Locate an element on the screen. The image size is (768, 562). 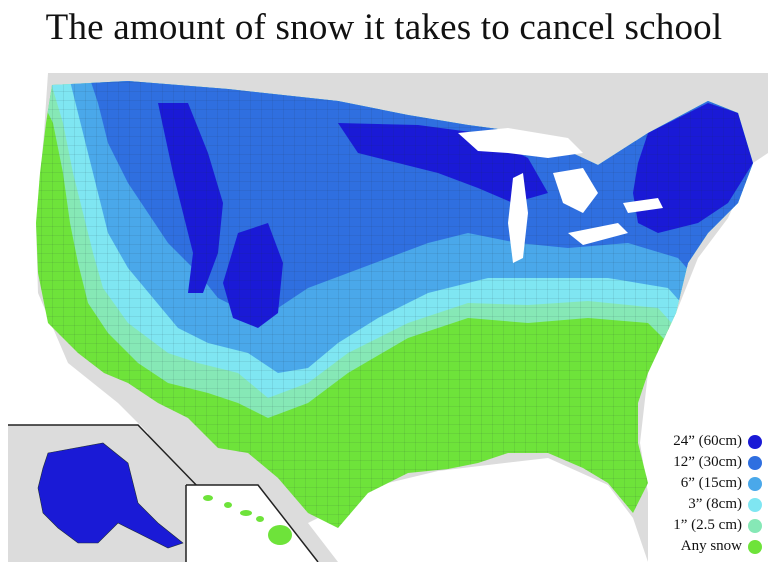
legend-item-any-snow: Any snow is located at coordinates (687, 546).